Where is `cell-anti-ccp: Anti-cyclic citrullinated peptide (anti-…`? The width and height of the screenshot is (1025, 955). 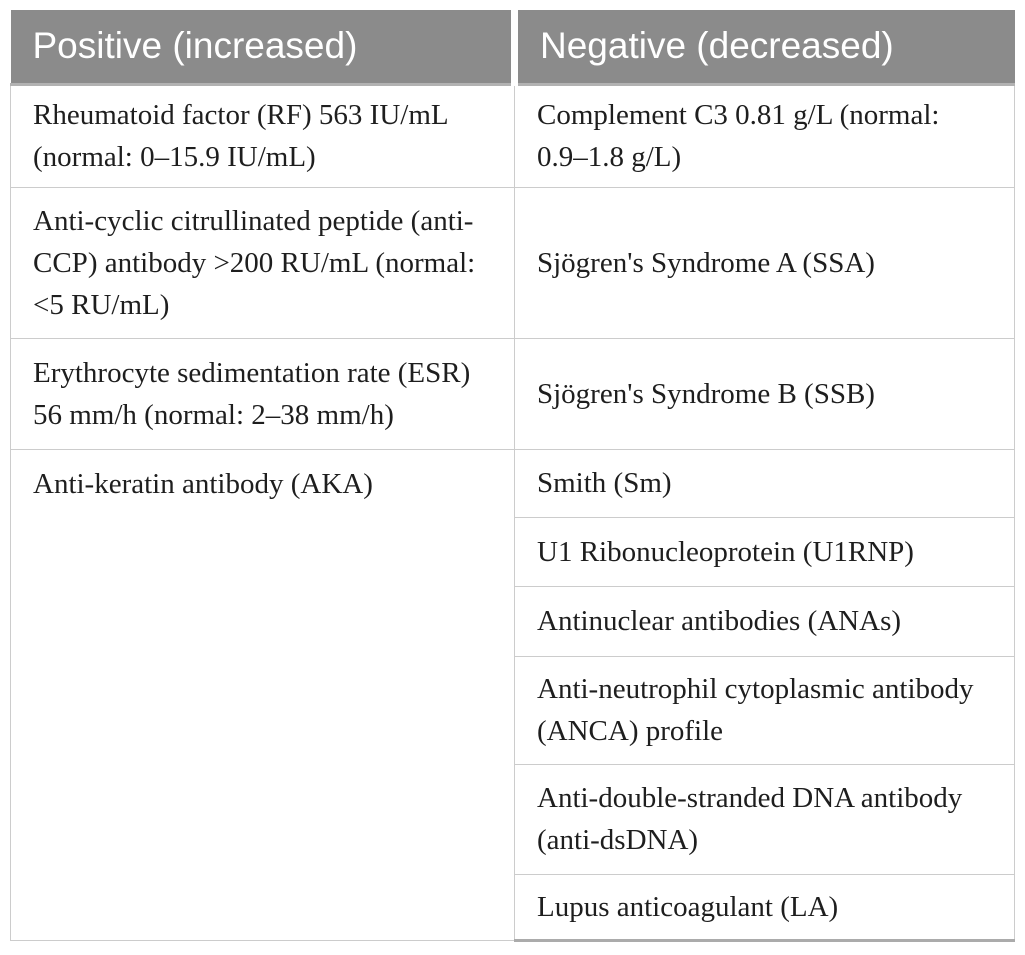
cell-anti-ccp: Anti-cyclic citrullinated peptide (anti-… is located at coordinates (262, 262).